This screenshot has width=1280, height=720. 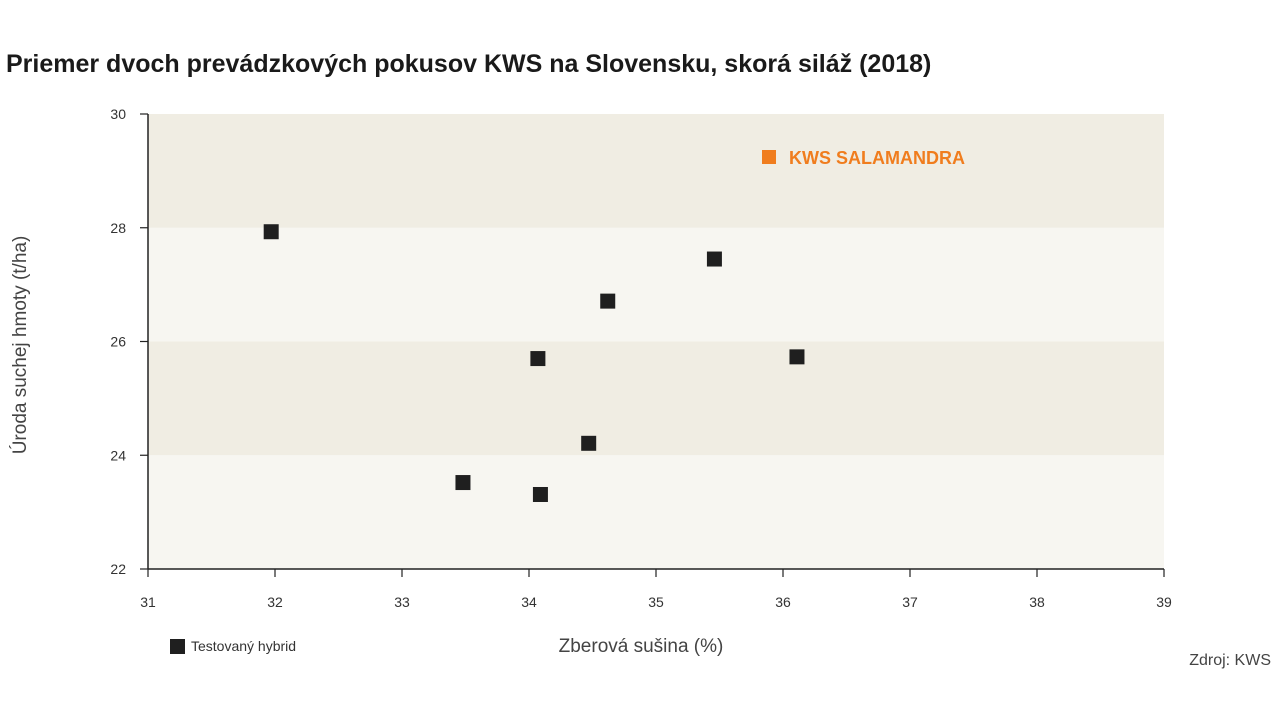 What do you see at coordinates (118, 455) in the screenshot?
I see `y-tick-label: 24` at bounding box center [118, 455].